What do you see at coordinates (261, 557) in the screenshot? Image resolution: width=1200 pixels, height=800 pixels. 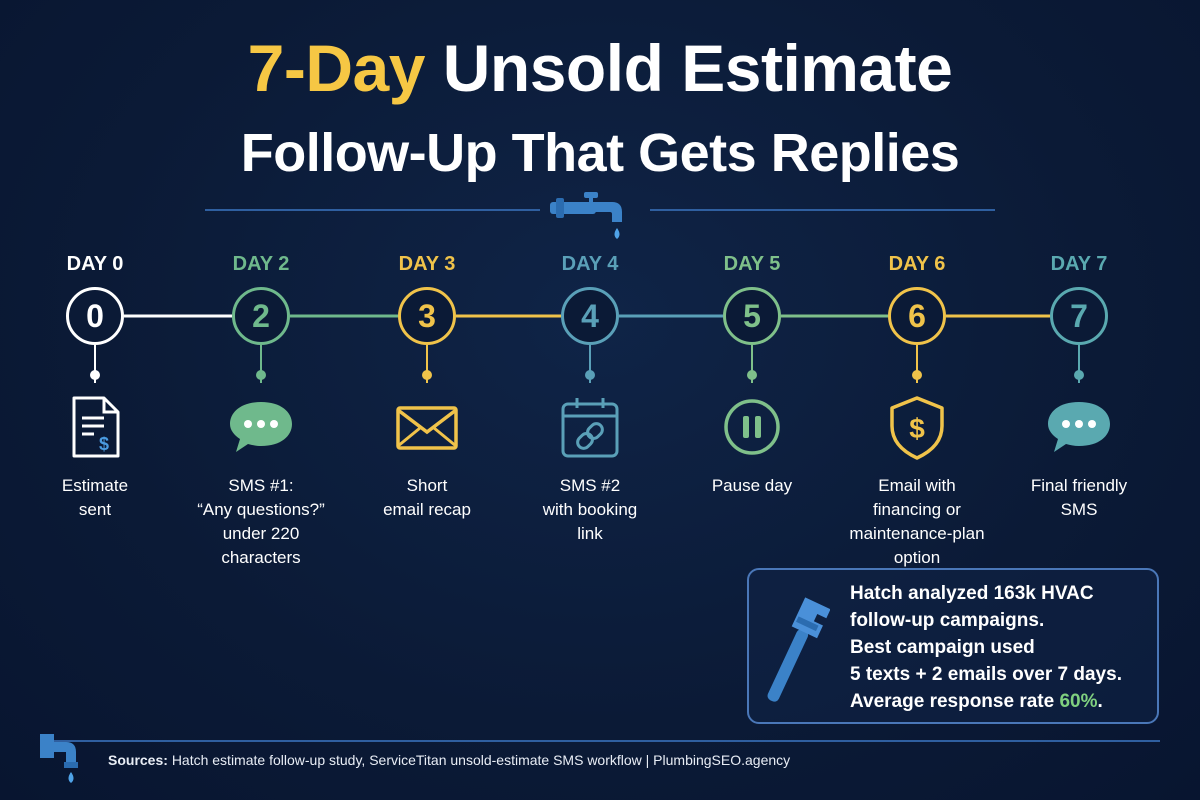 I see `caption-line: characters` at bounding box center [261, 557].